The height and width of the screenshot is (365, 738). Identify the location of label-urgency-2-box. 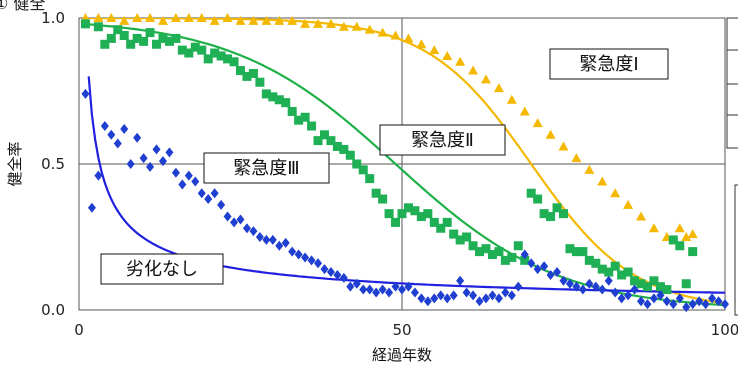
(442, 140).